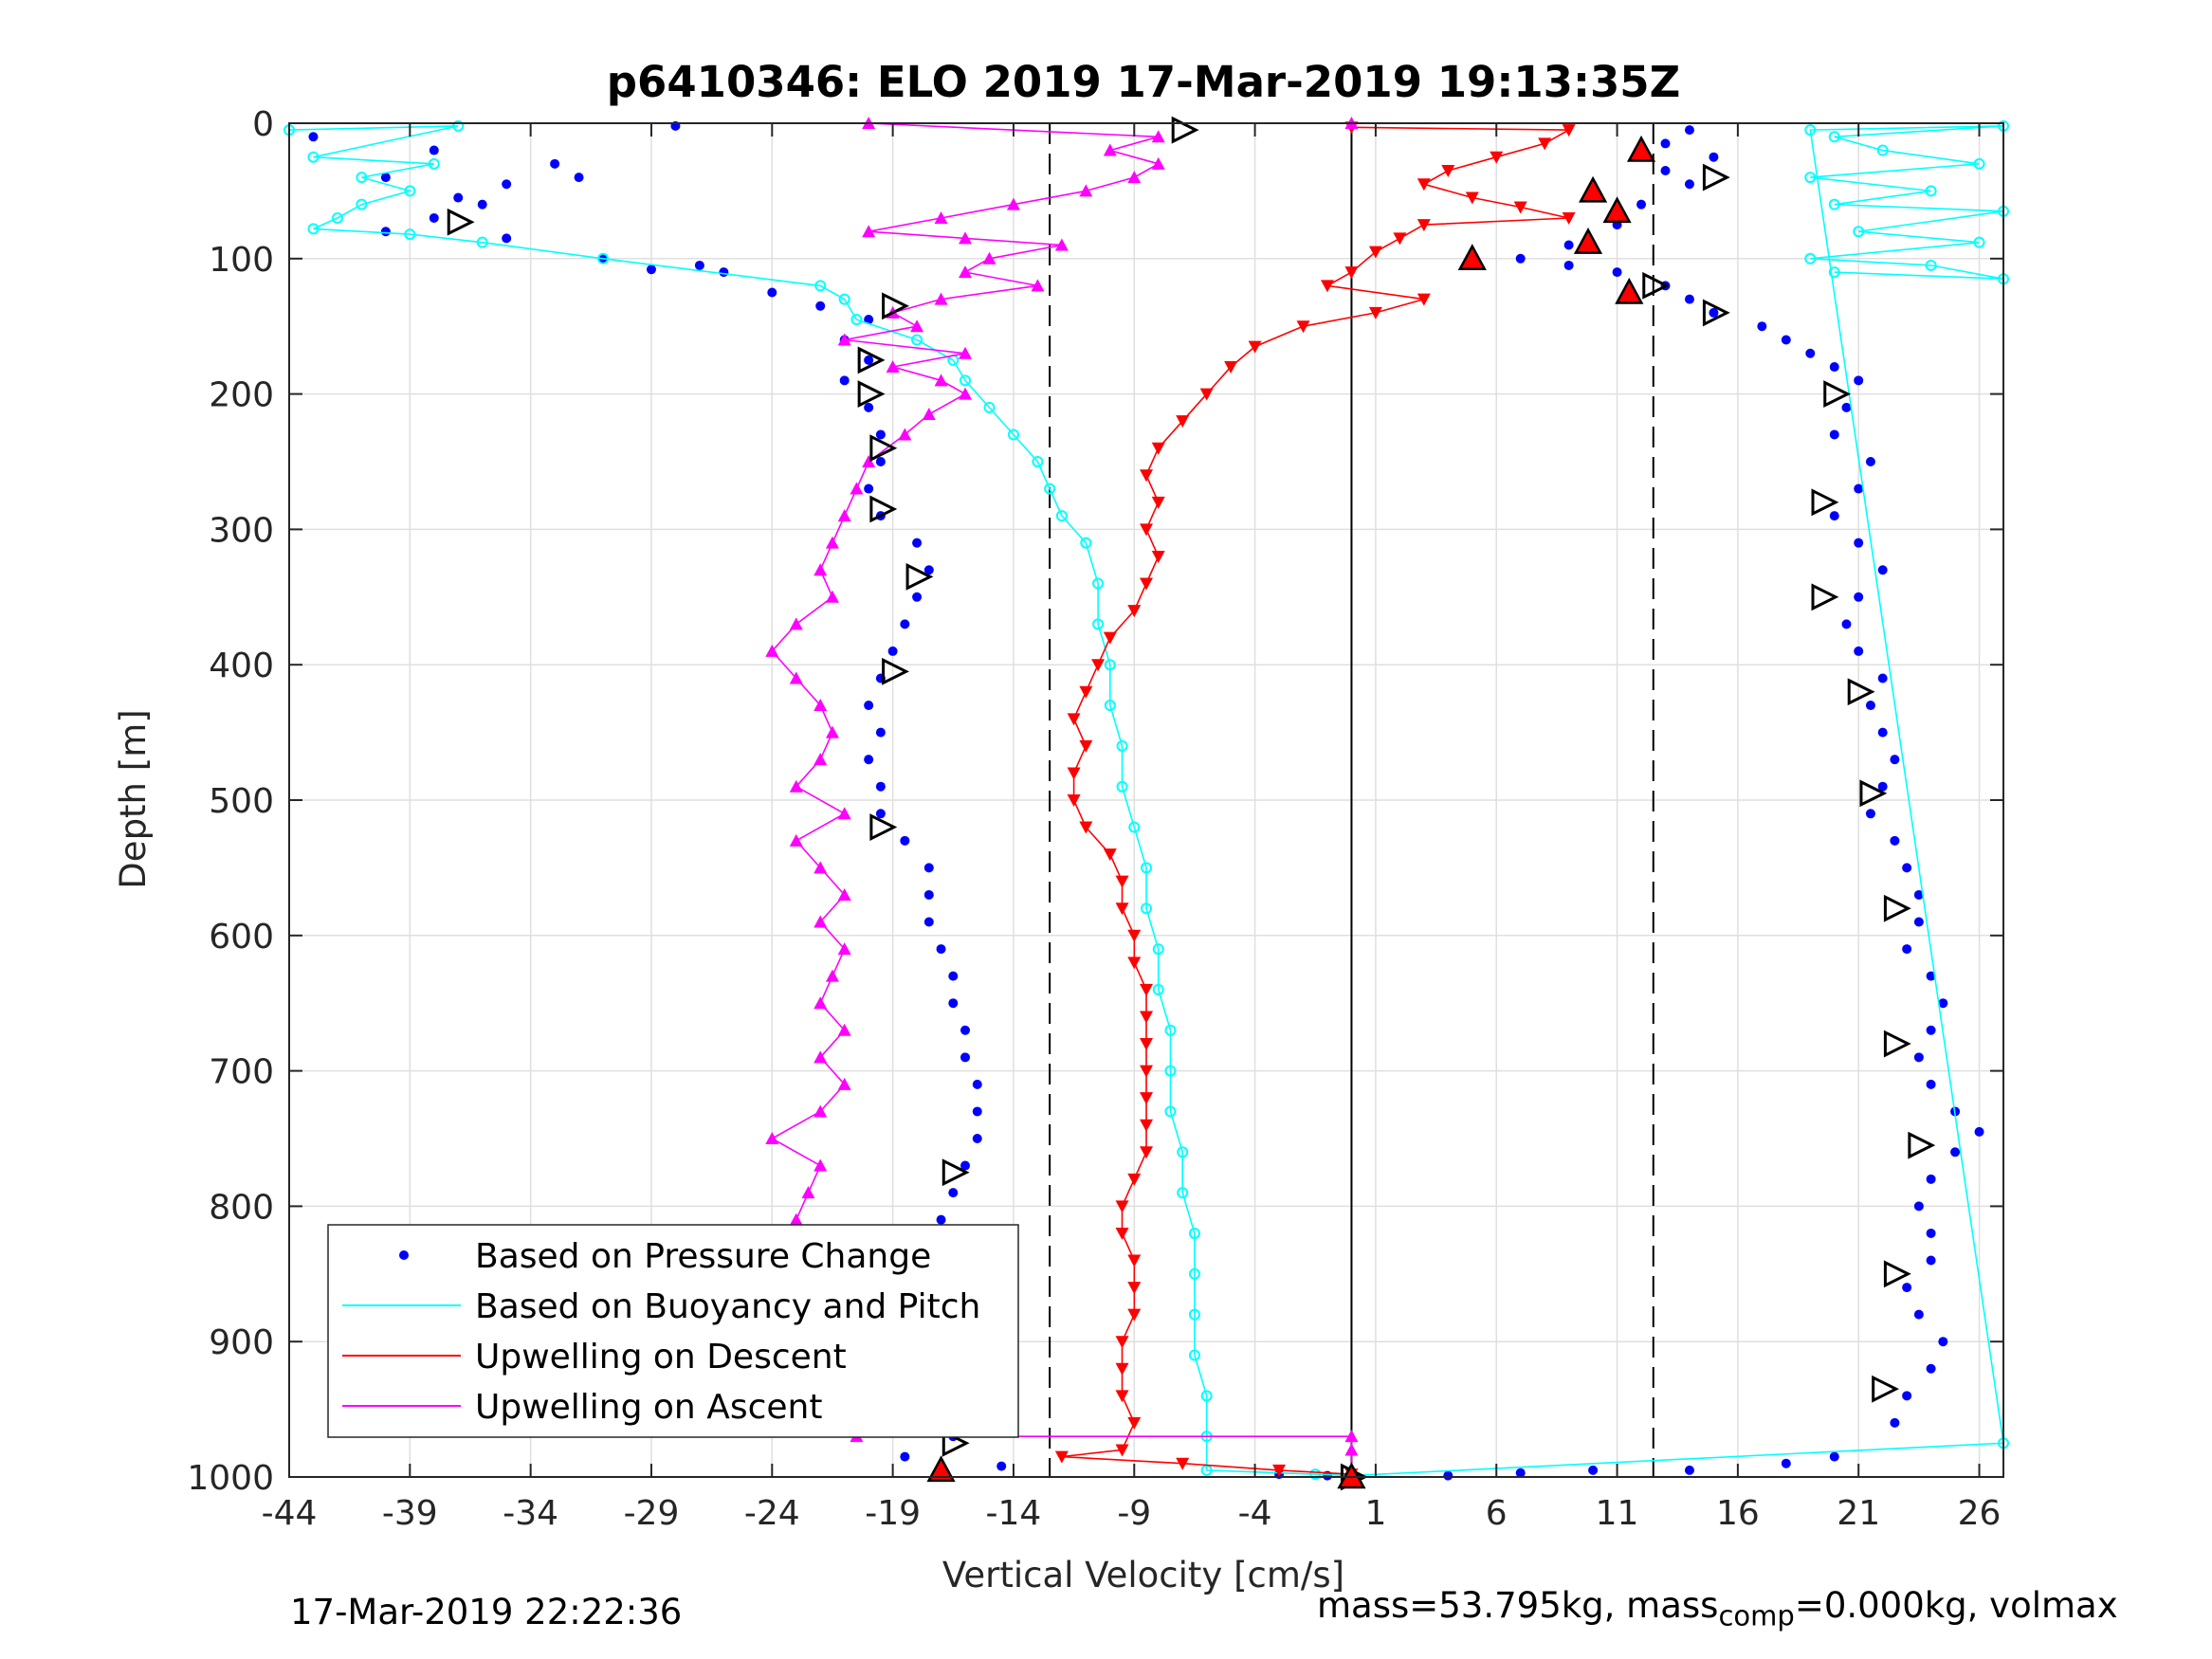 This screenshot has width=2212, height=1659. I want to click on footer-mass-subscript: comp, so click(1756, 1615).